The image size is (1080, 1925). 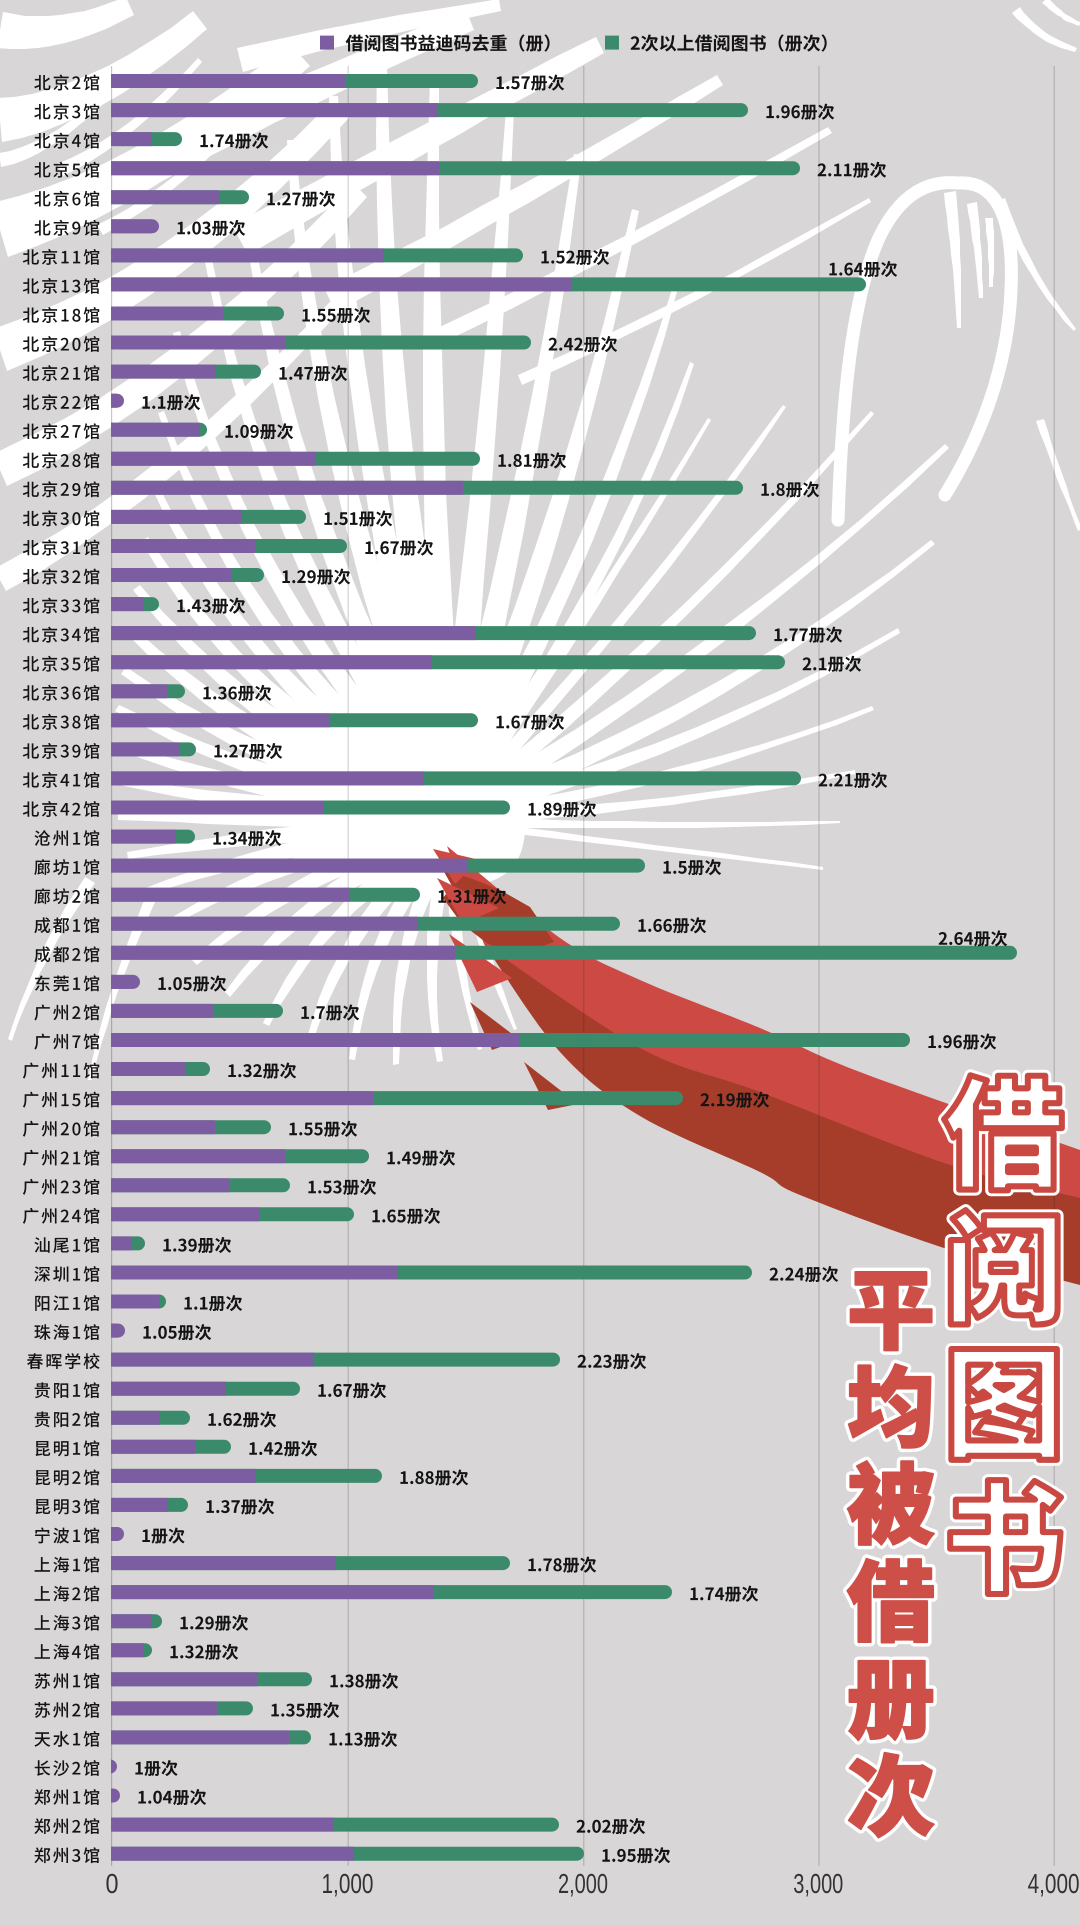 What do you see at coordinates (112, 1883) in the screenshot?
I see `svg-text: 0` at bounding box center [112, 1883].